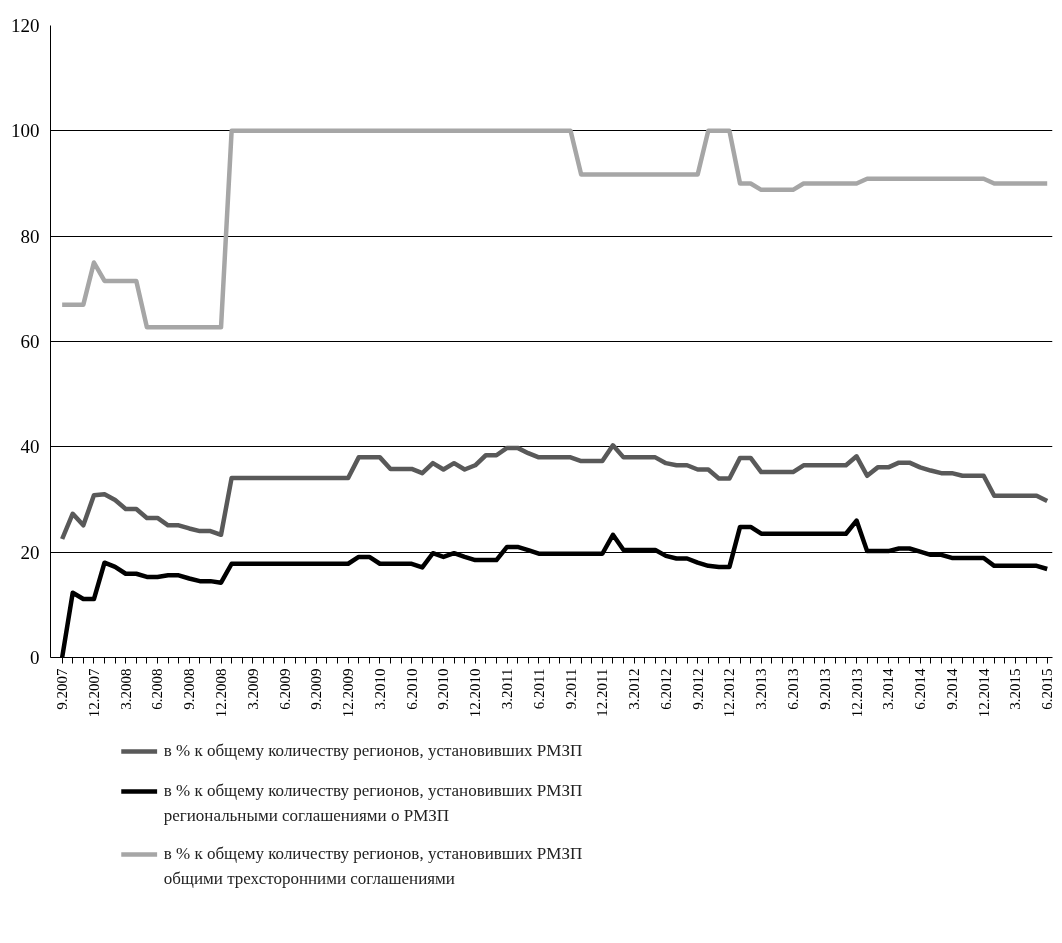  What do you see at coordinates (1015, 689) in the screenshot?
I see `x-tick-label: 3.2015` at bounding box center [1015, 689].